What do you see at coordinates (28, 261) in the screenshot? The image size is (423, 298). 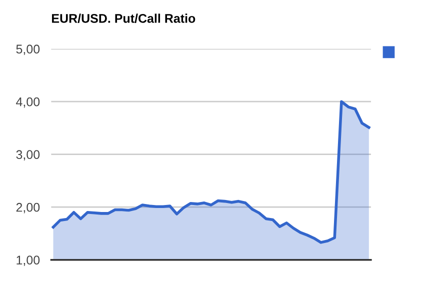 I see `y-tick-label: 1,00` at bounding box center [28, 261].